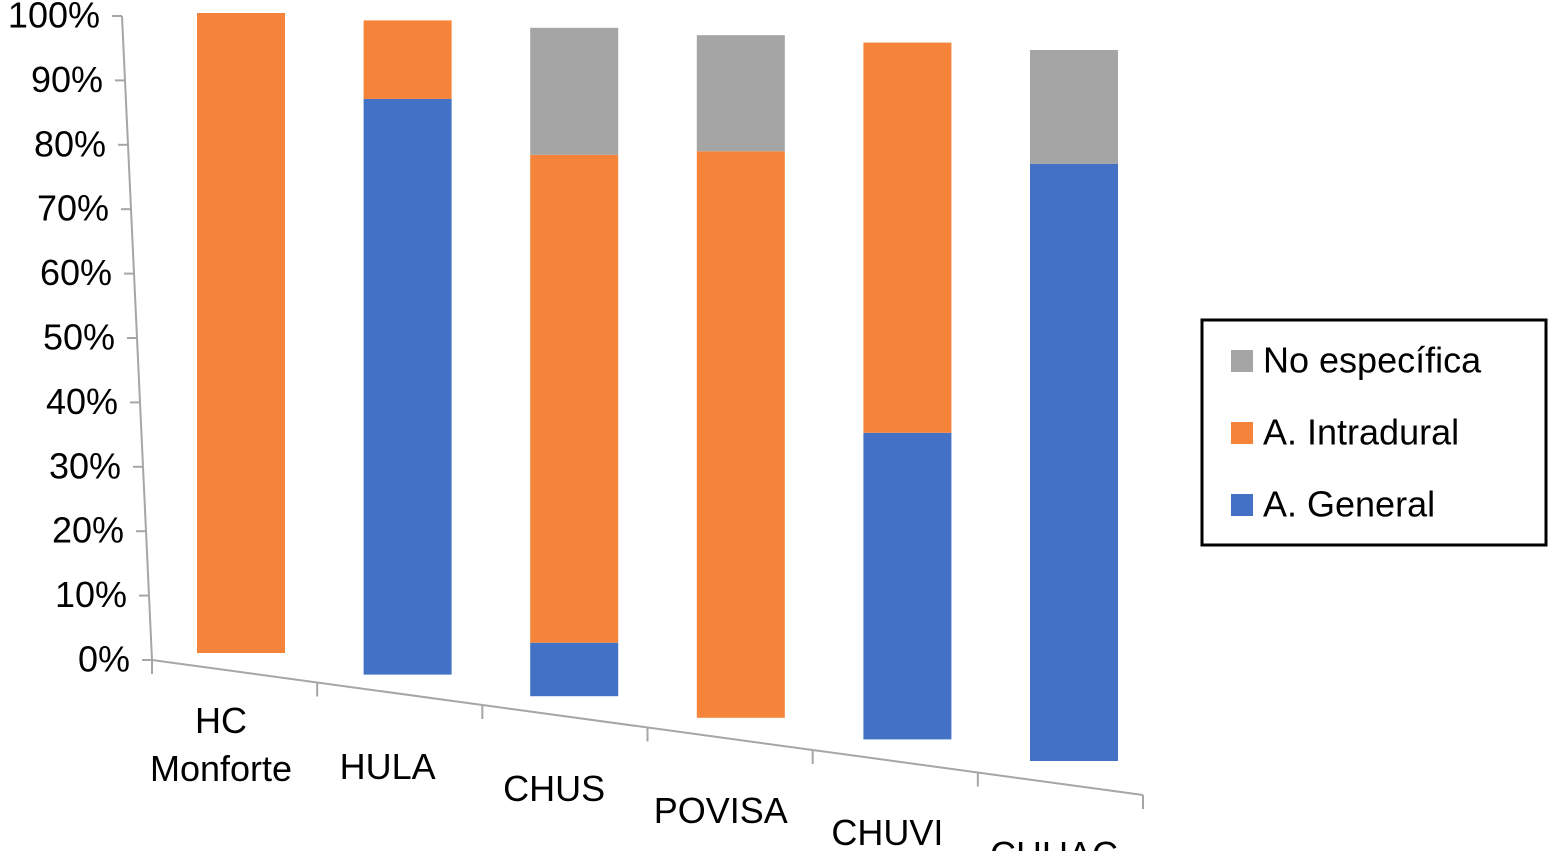  Describe the element at coordinates (88, 530) in the screenshot. I see `y-tick-label: 20%` at that location.